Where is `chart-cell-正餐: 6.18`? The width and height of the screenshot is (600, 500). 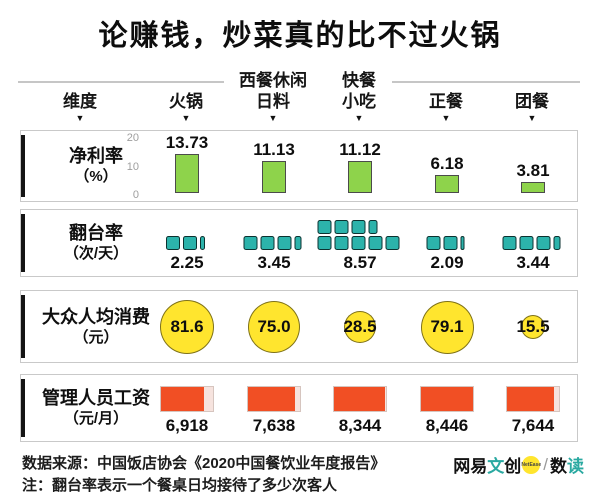
chart-cell-正餐: 6.18 is located at coordinates (447, 166).